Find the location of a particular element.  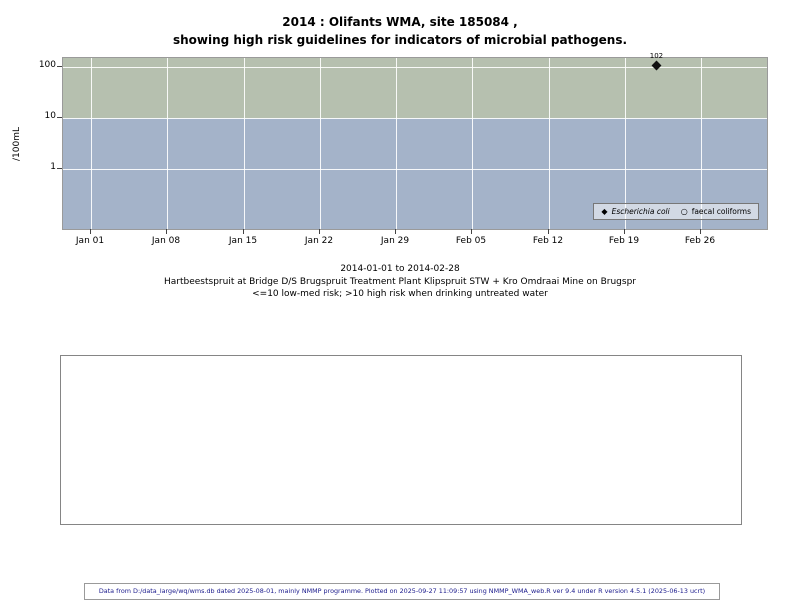

x-tick-label: Jan 29 is located at coordinates (395, 241).